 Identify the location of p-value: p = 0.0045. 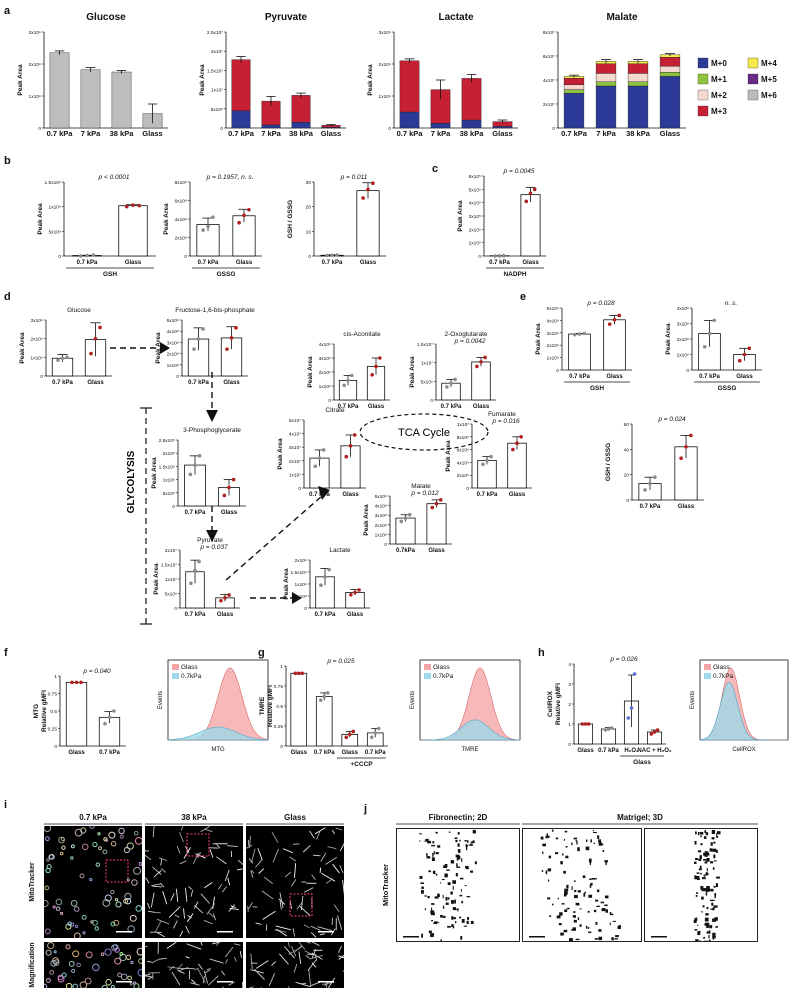
(519, 171).